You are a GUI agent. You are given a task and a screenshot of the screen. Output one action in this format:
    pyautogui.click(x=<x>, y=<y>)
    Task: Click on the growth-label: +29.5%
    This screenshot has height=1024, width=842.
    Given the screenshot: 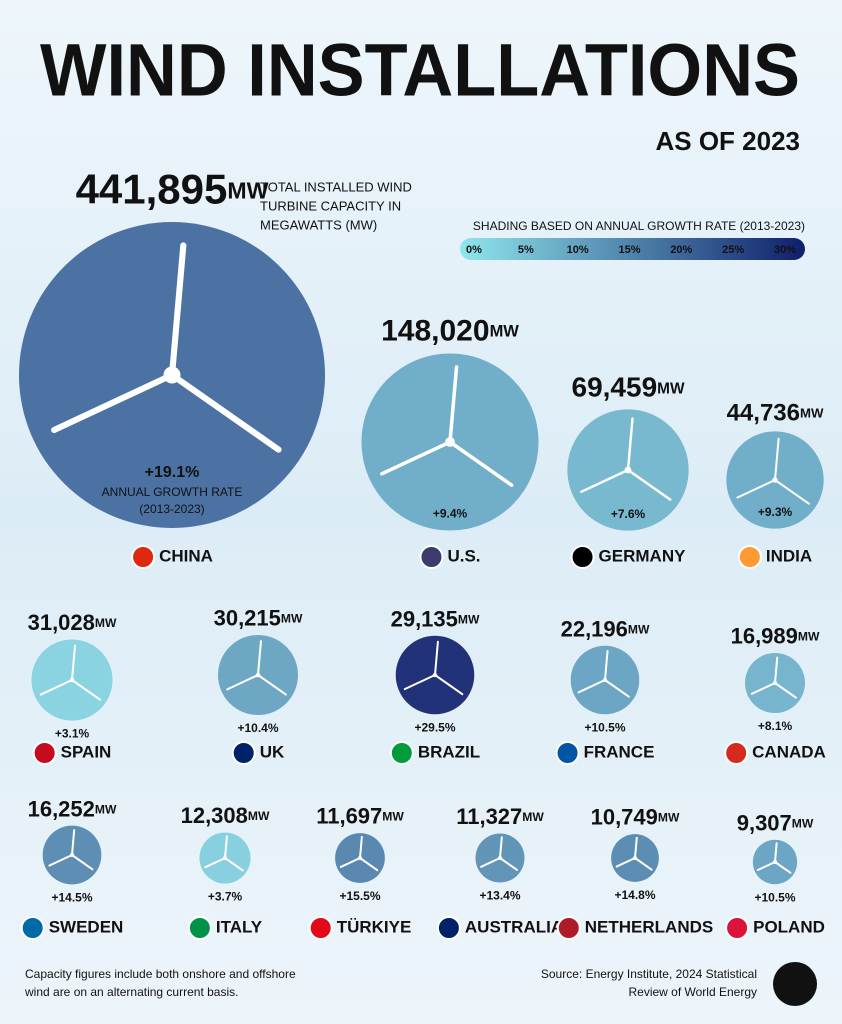 What is the action you would take?
    pyautogui.click(x=434, y=727)
    